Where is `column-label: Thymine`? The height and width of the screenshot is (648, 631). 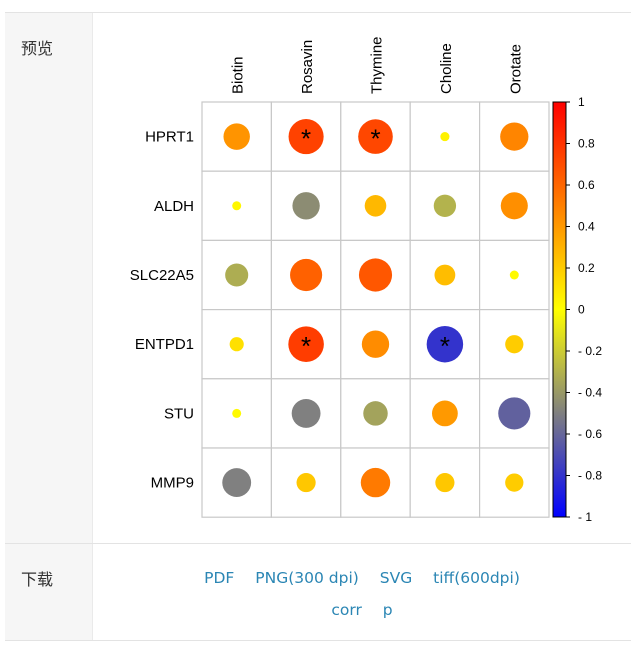 column-label: Thymine is located at coordinates (377, 65).